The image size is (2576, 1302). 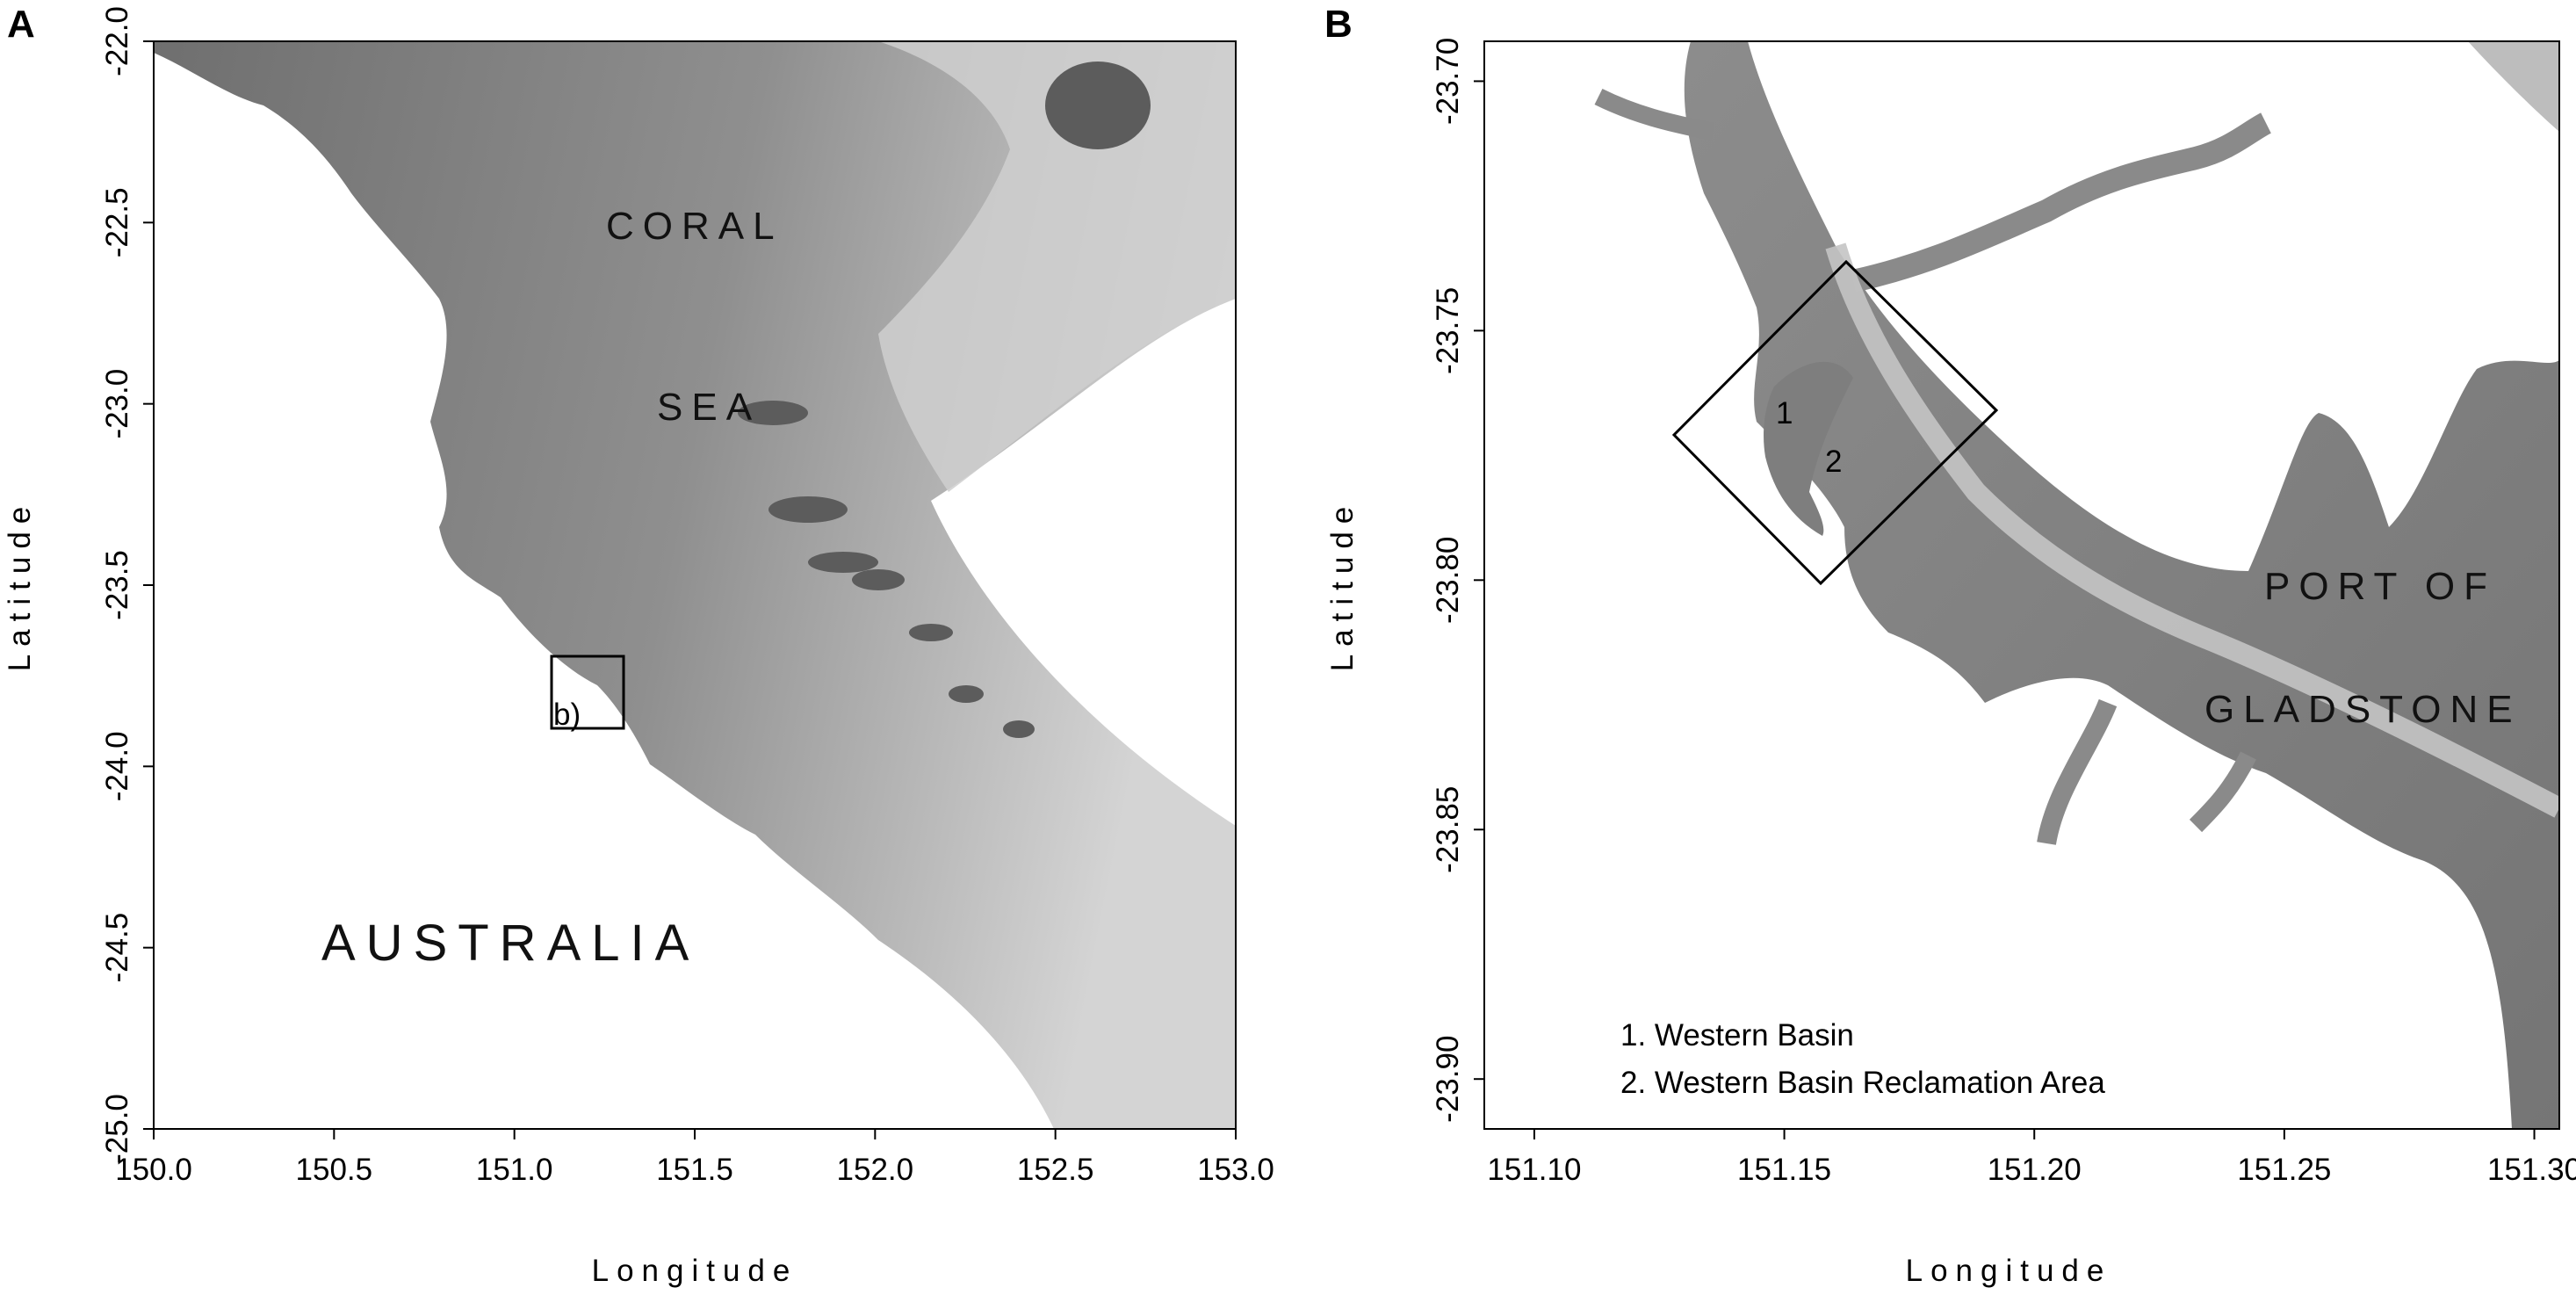 I want to click on place-label-gladstone: GLADSTONE, so click(x=2363, y=709).